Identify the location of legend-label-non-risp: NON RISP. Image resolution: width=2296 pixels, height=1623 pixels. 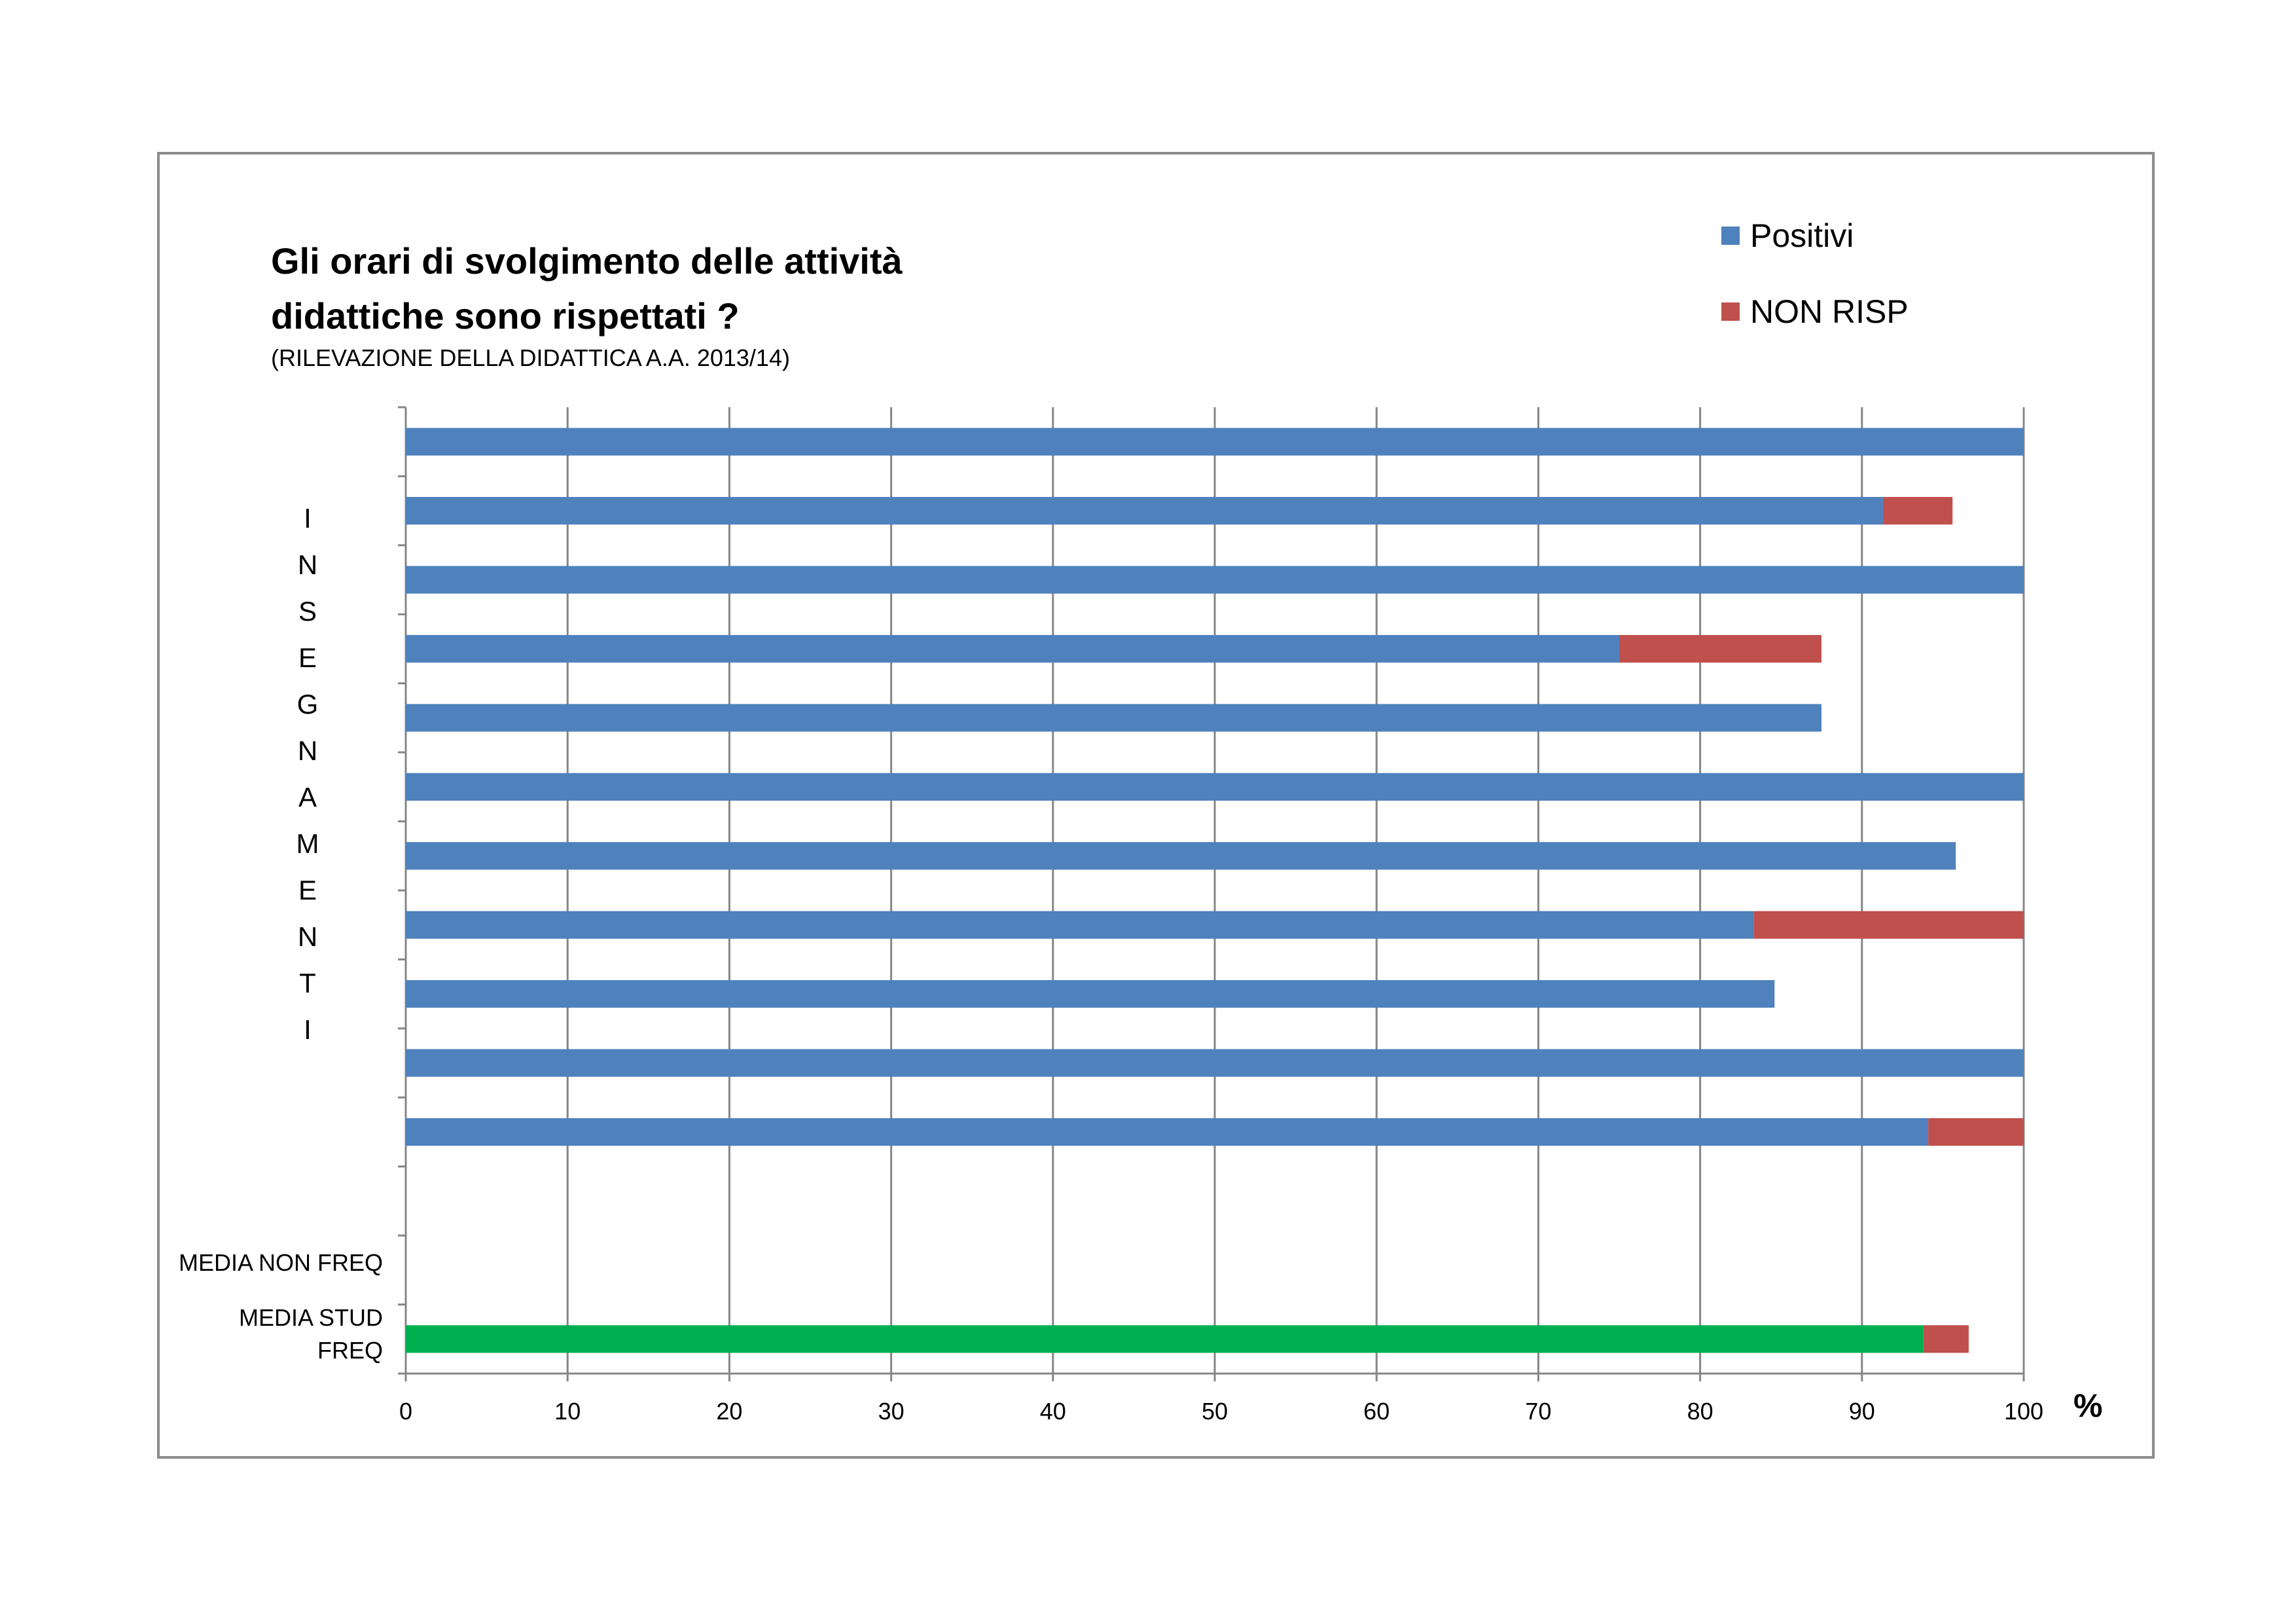
(1829, 311).